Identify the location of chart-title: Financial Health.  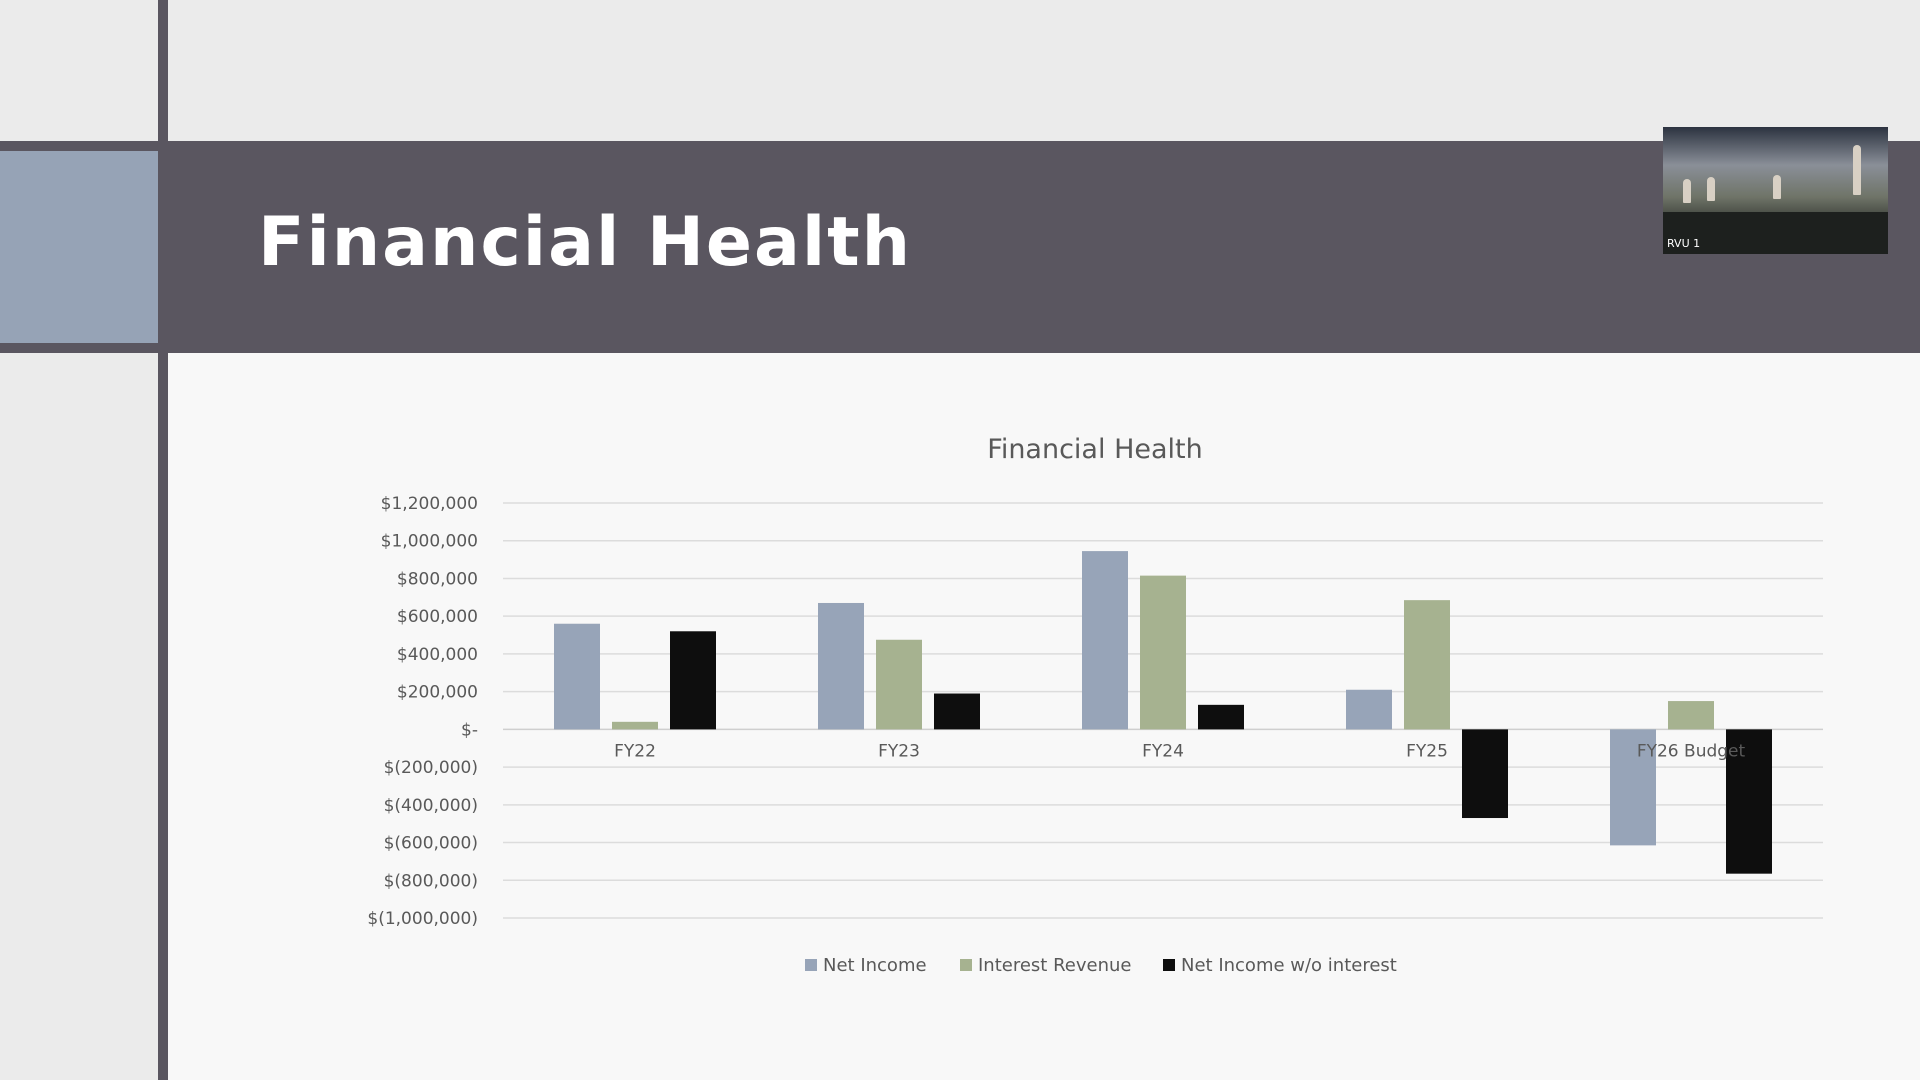
(1094, 449).